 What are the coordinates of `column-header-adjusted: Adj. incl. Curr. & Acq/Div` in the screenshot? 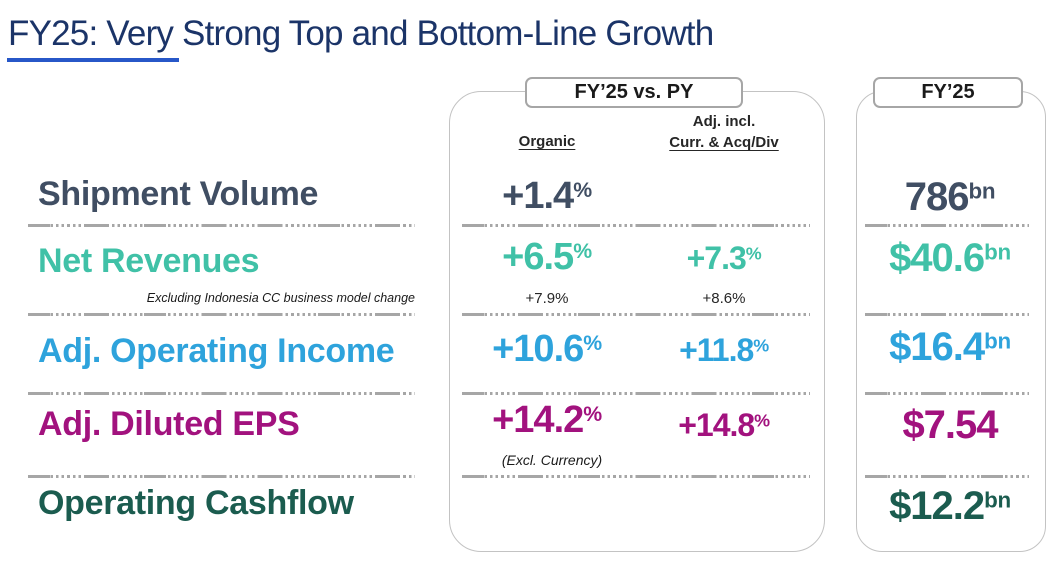 It's located at (724, 132).